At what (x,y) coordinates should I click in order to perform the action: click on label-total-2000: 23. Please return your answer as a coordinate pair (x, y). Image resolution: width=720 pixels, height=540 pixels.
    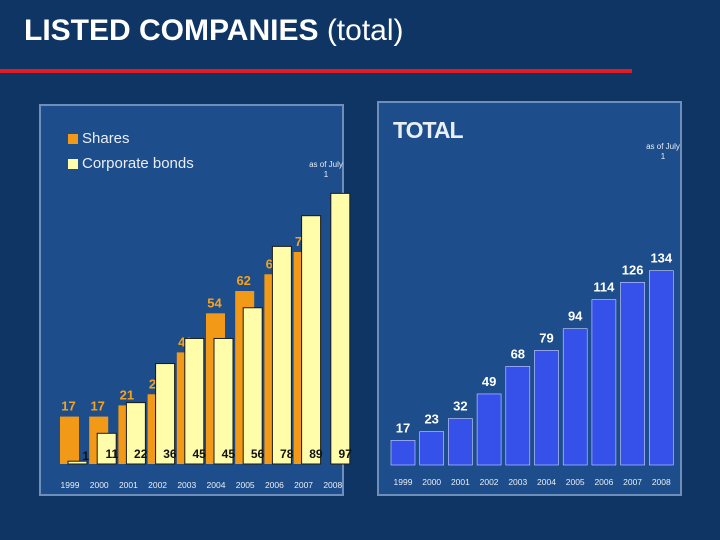
    Looking at the image, I should click on (431, 419).